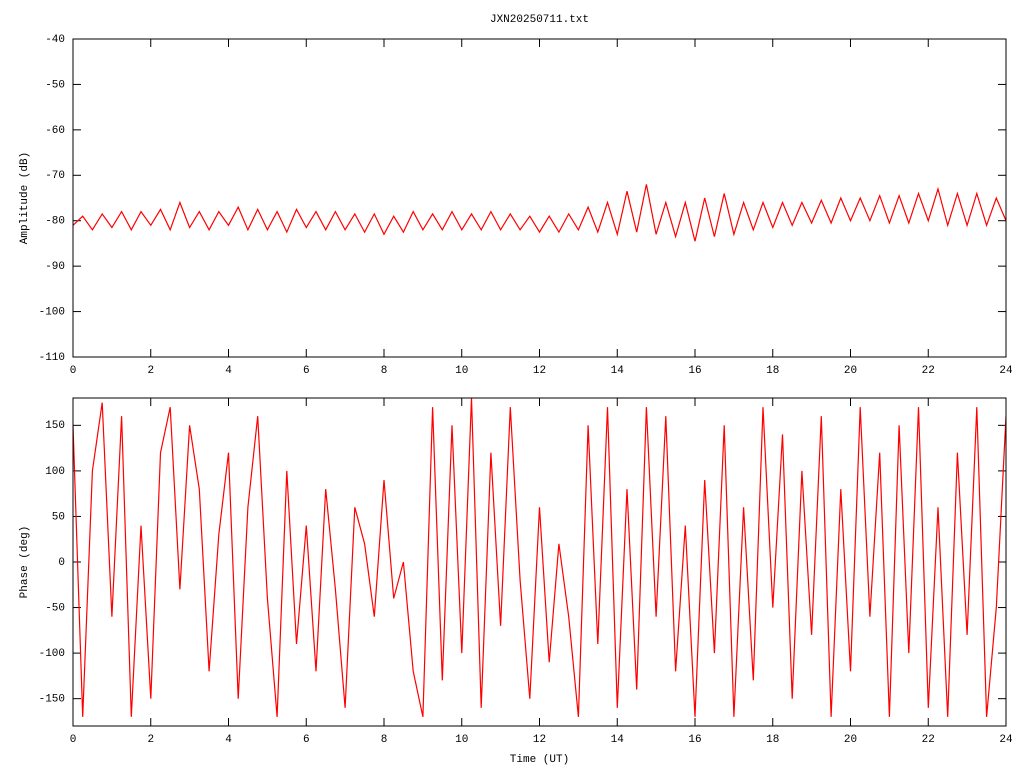  Describe the element at coordinates (55, 267) in the screenshot. I see `y-tick-label: -90` at that location.